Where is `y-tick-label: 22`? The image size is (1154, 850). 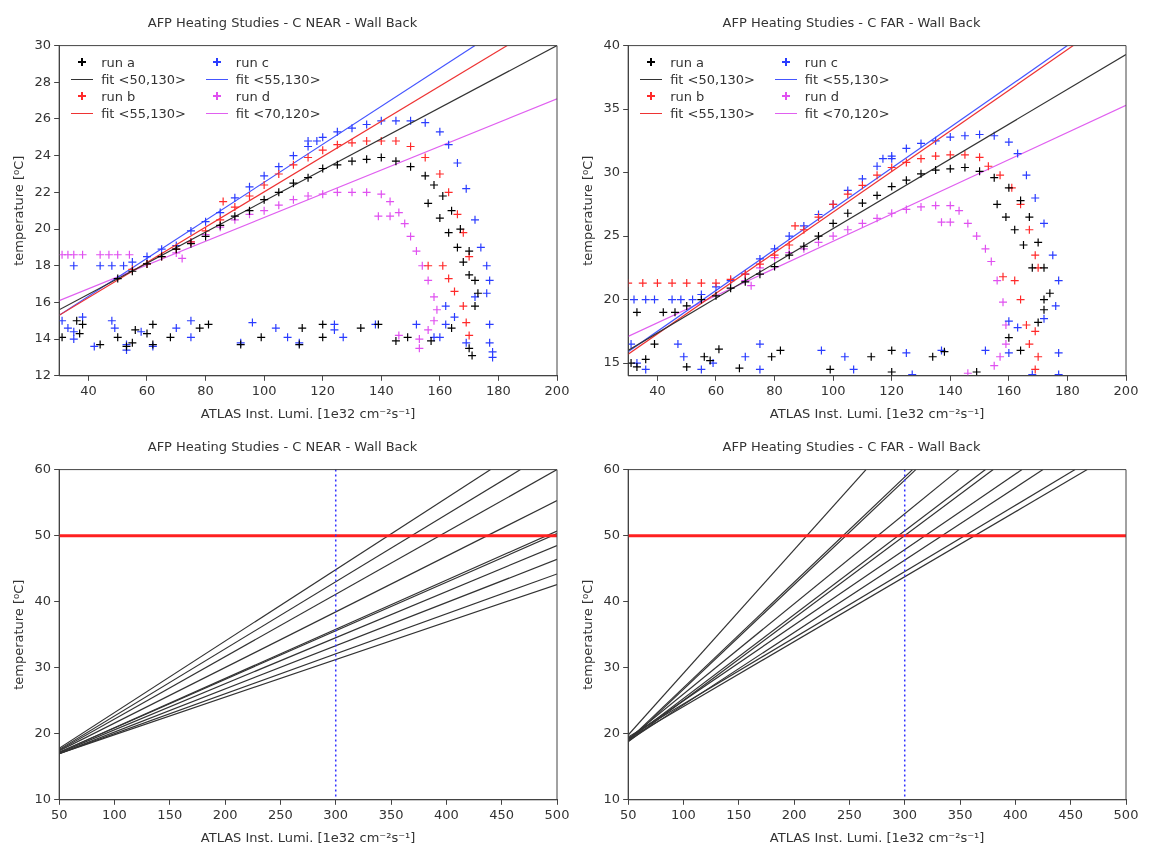
y-tick-label: 22 is located at coordinates (43, 191).